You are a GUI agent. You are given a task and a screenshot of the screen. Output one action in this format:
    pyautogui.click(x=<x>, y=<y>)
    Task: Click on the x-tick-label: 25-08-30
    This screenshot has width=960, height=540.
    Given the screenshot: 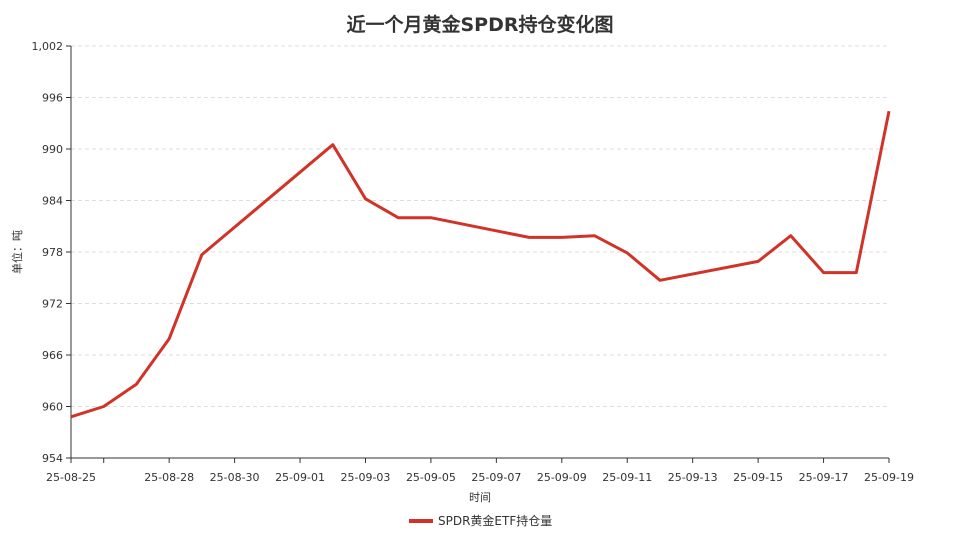 What is the action you would take?
    pyautogui.click(x=235, y=477)
    